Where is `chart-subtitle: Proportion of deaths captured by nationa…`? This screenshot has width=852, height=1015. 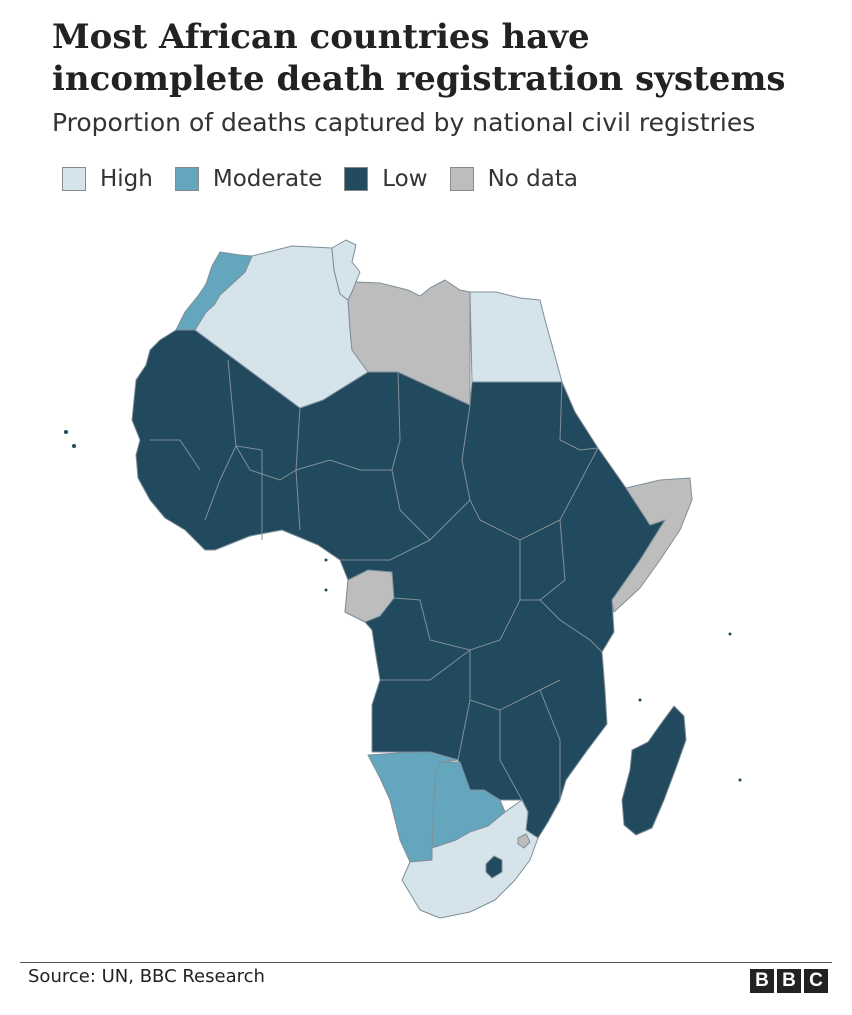
chart-subtitle: Proportion of deaths captured by nationa… is located at coordinates (404, 122).